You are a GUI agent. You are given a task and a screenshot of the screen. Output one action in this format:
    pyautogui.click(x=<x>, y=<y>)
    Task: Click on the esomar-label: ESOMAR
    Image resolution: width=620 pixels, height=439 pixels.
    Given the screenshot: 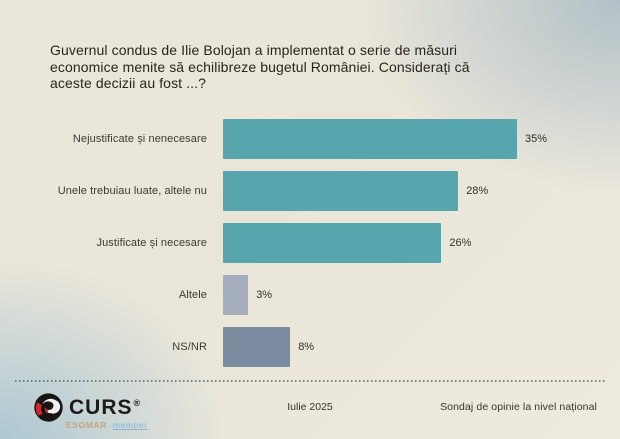 What is the action you would take?
    pyautogui.click(x=86, y=425)
    